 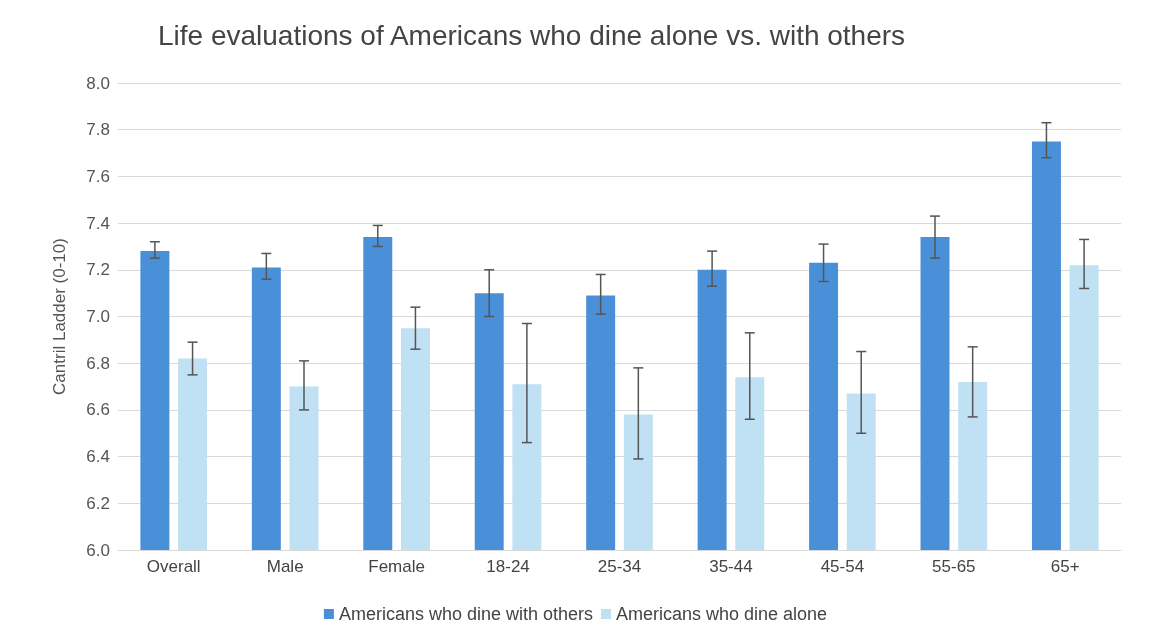 I want to click on x-tick-label: 55-65, so click(x=954, y=566).